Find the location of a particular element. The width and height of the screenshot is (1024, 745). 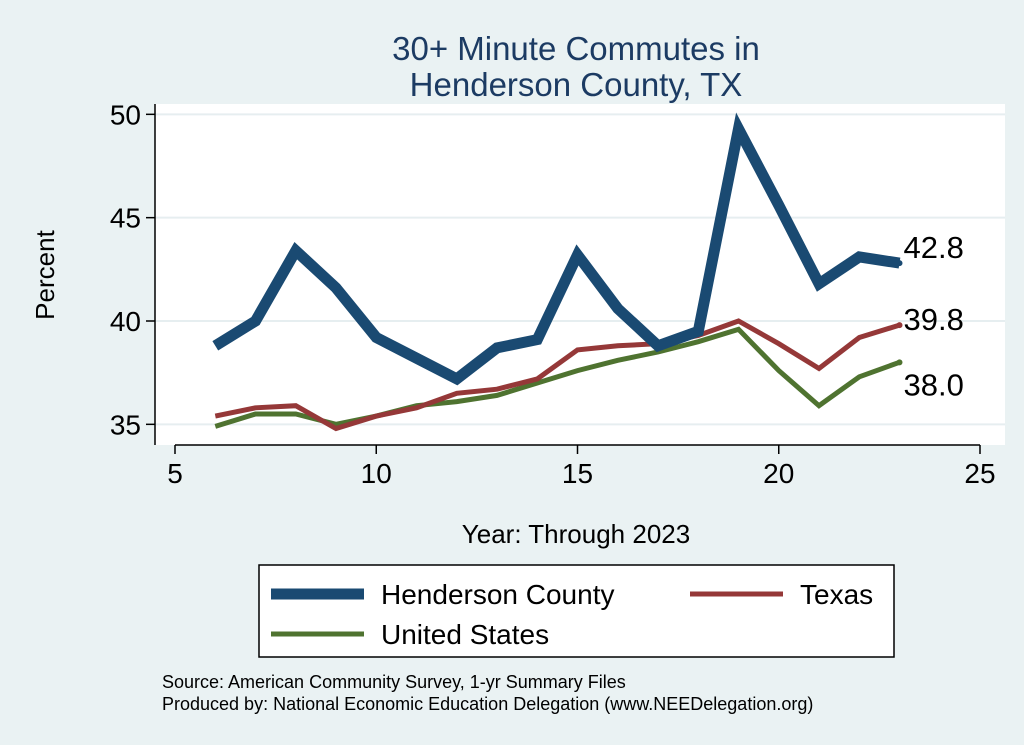

y-tick-label-50: 50 is located at coordinates (125, 114).